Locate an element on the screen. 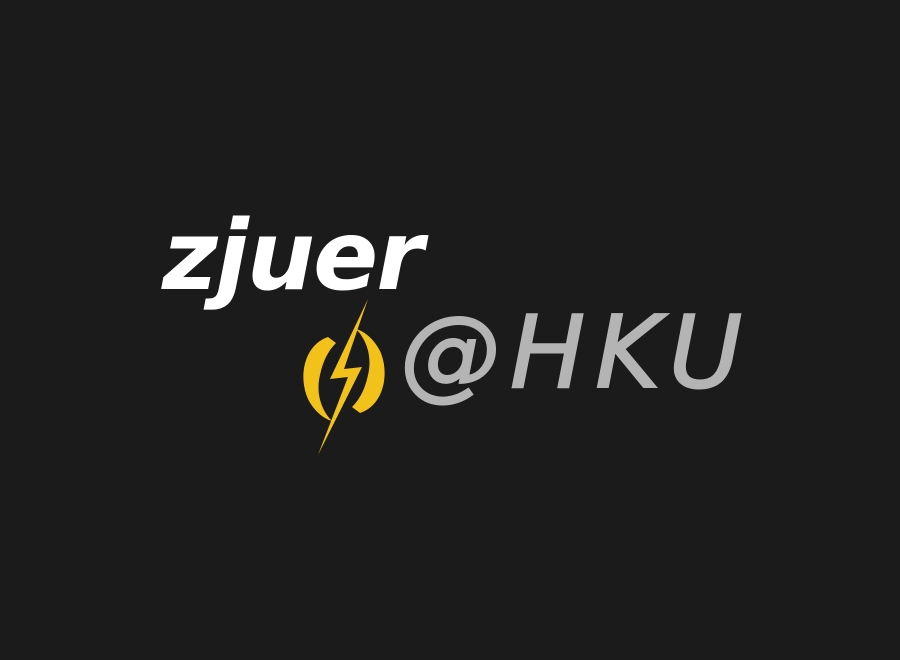  logo-word-hku: @HKU is located at coordinates (576, 352).